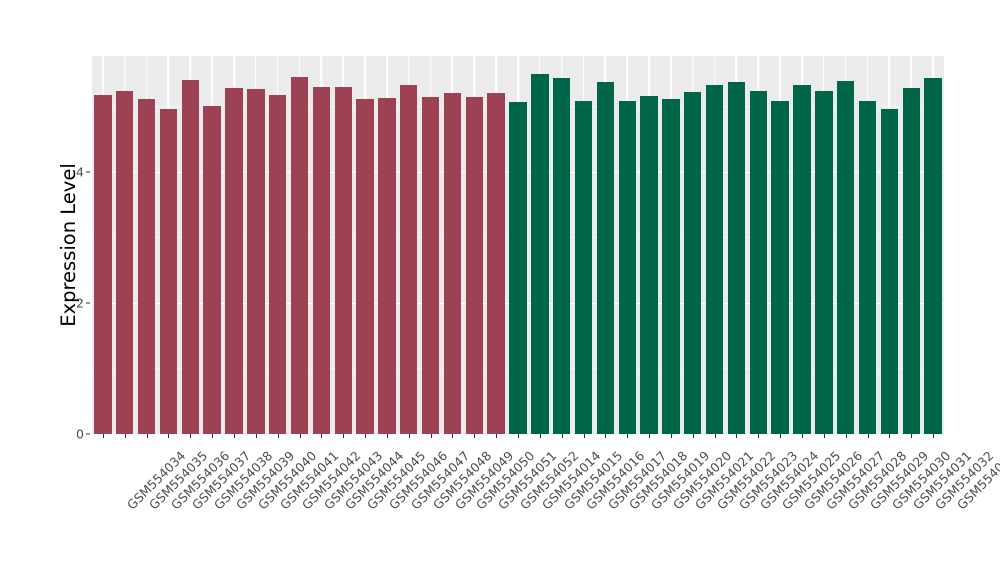  I want to click on y-axis-tick-label: 4, so click(80, 172).